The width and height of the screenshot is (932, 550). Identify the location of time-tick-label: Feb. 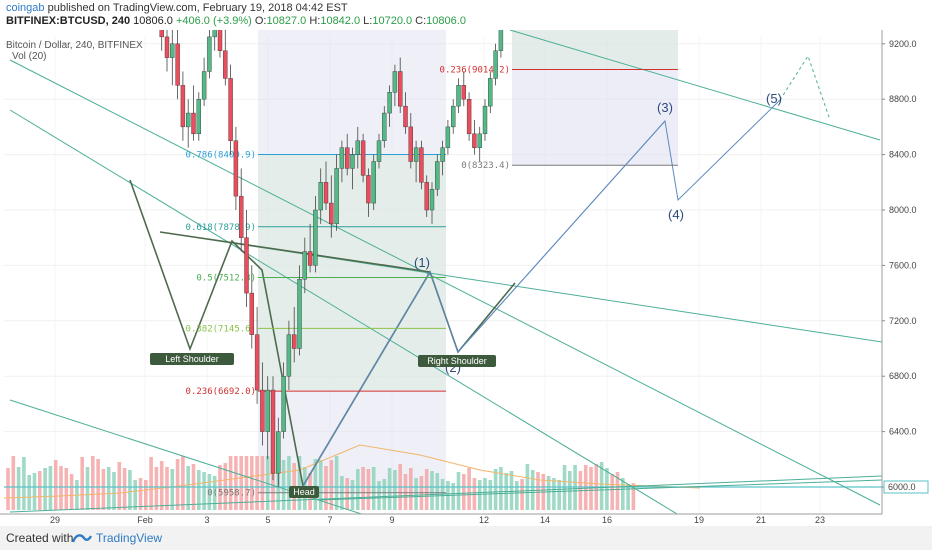
(145, 520).